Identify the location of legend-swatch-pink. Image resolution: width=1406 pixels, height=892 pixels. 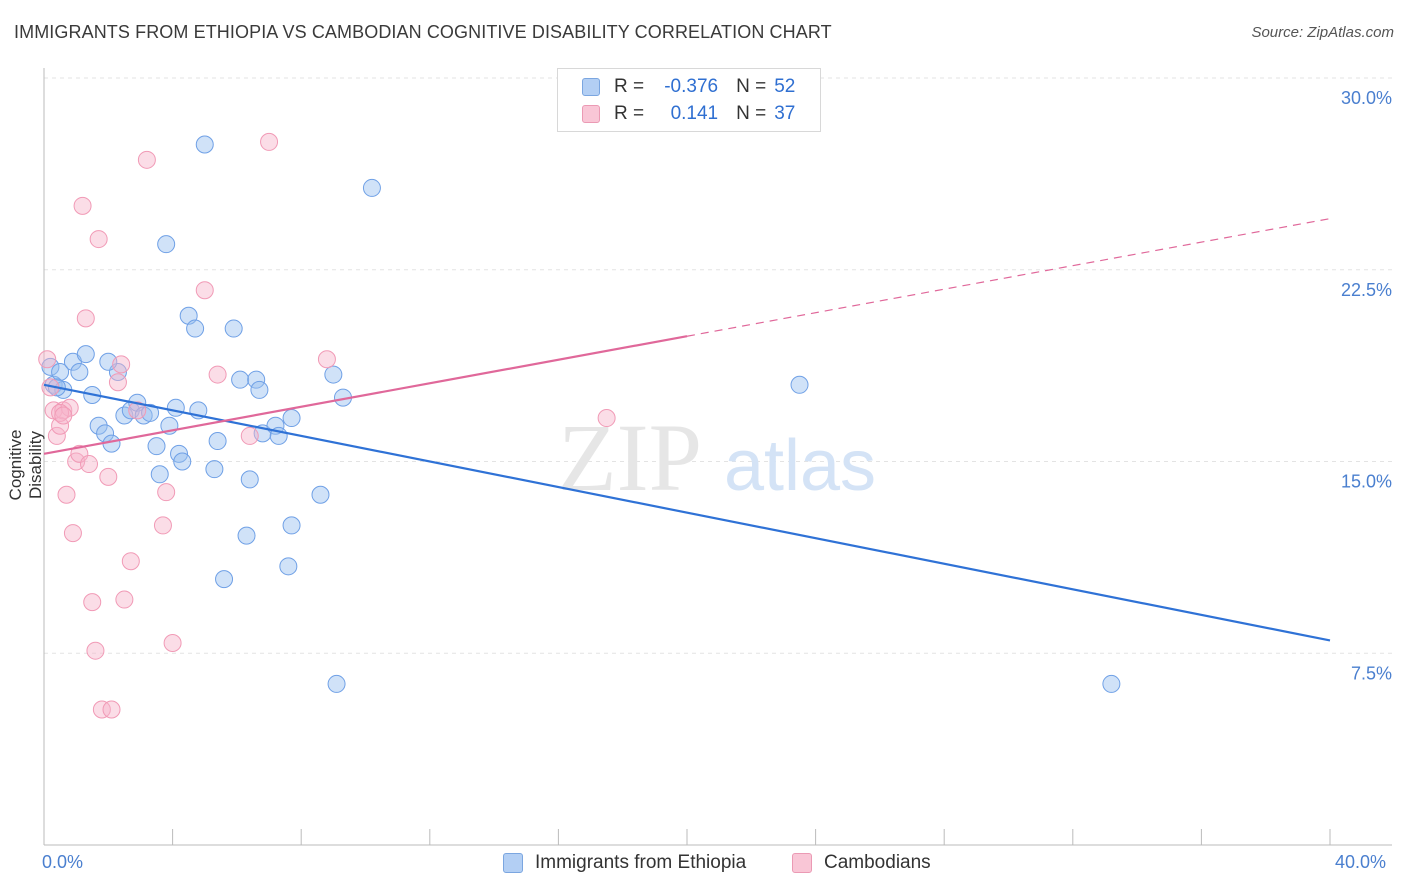
(591, 114).